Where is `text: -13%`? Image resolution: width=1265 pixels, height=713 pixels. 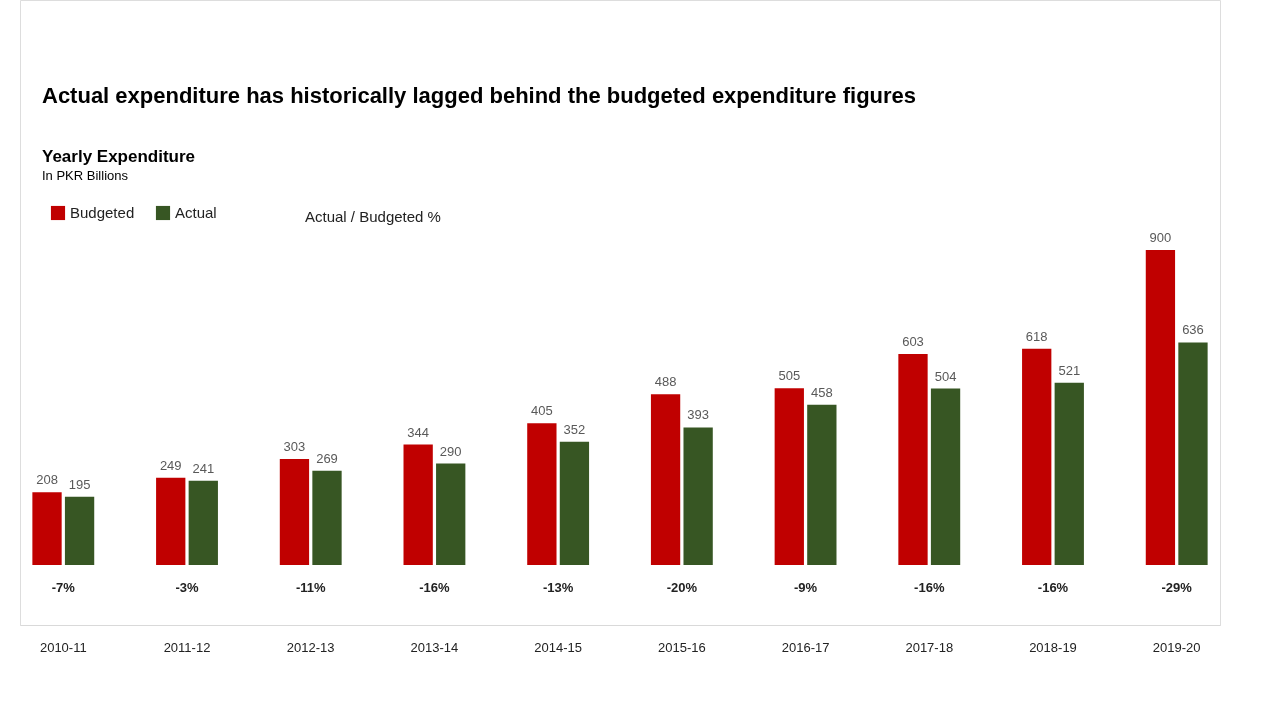 text: -13% is located at coordinates (558, 587).